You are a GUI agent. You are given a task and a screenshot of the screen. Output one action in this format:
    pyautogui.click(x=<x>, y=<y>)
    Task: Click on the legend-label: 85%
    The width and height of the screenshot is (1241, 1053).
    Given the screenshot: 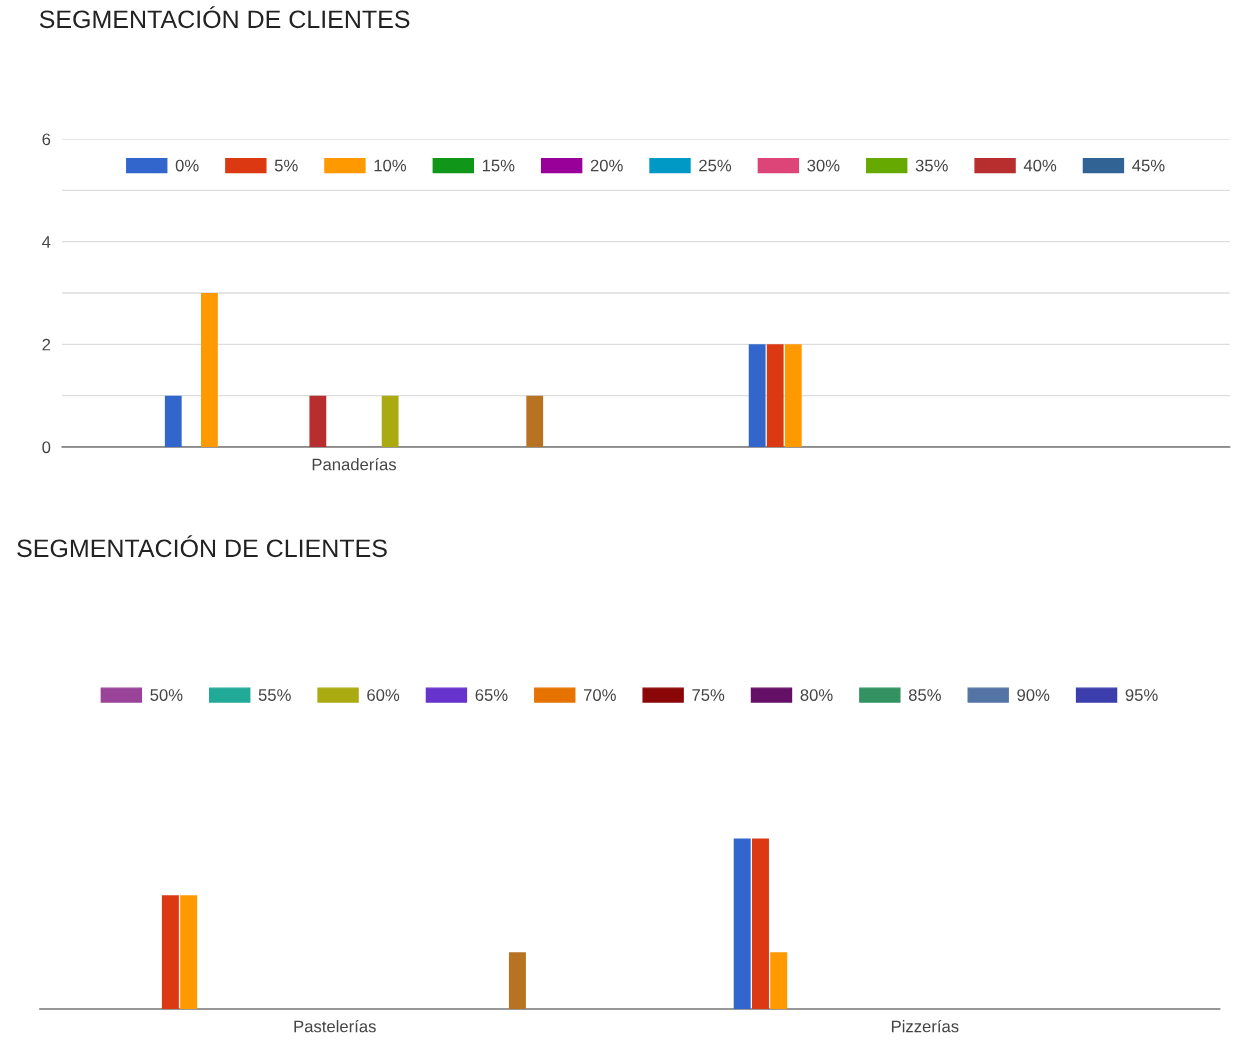 What is the action you would take?
    pyautogui.click(x=924, y=695)
    